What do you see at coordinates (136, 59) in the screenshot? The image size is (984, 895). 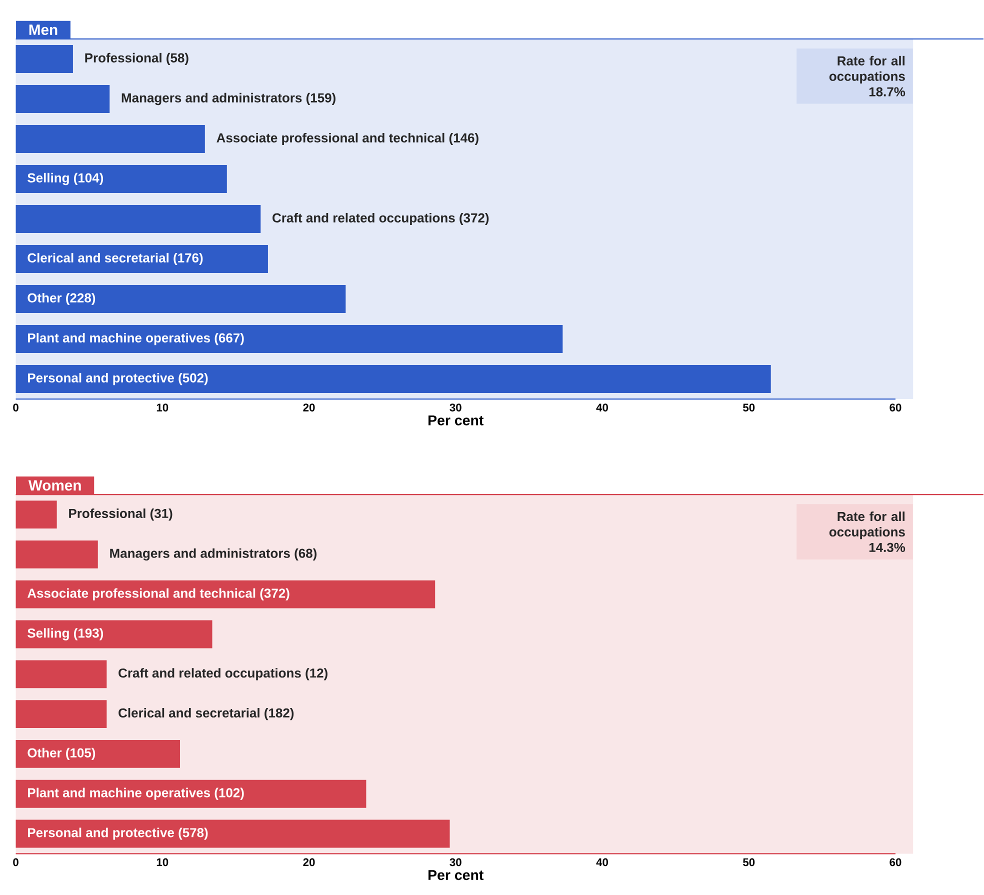 I see `y-tick-label: Professional (58)` at bounding box center [136, 59].